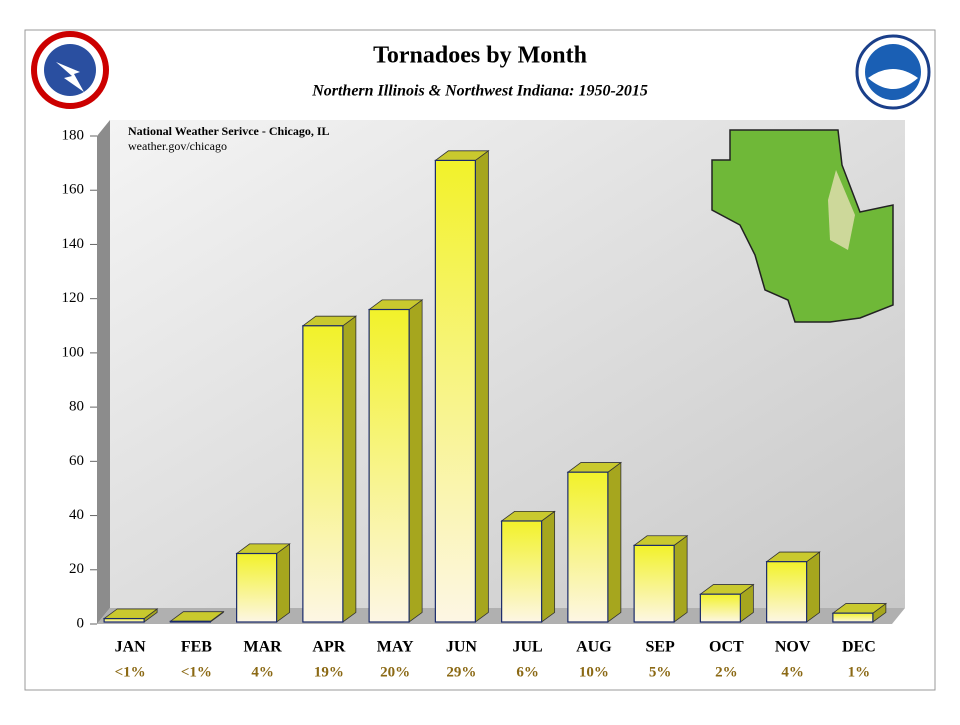 This screenshot has height=725, width=960. Describe the element at coordinates (793, 647) in the screenshot. I see `x-tick-label: NOV` at that location.